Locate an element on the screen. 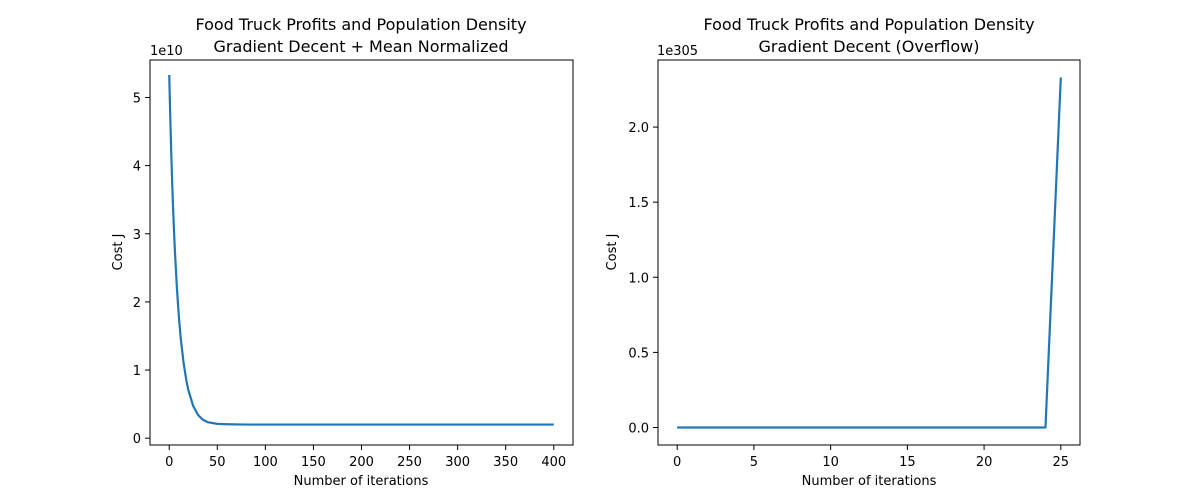 The image size is (1200, 504). left-chart-title-line2: Gradient Decent + Mean Normalized is located at coordinates (361, 46).